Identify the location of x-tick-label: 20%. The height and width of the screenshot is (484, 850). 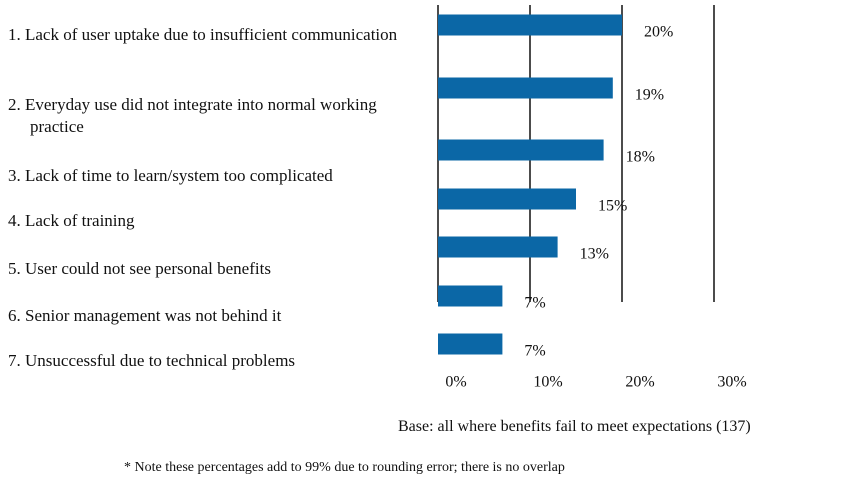
(639, 382).